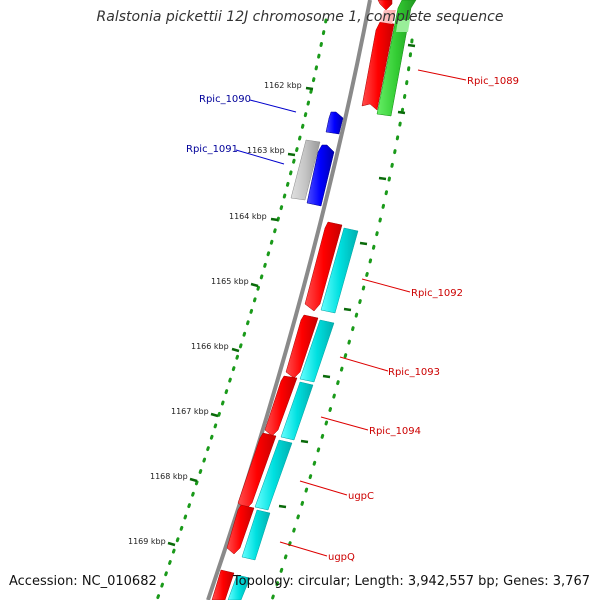 This screenshot has width=600, height=600. Describe the element at coordinates (414, 372) in the screenshot. I see `gene-label-rpic-1093: Rpic_1093` at that location.